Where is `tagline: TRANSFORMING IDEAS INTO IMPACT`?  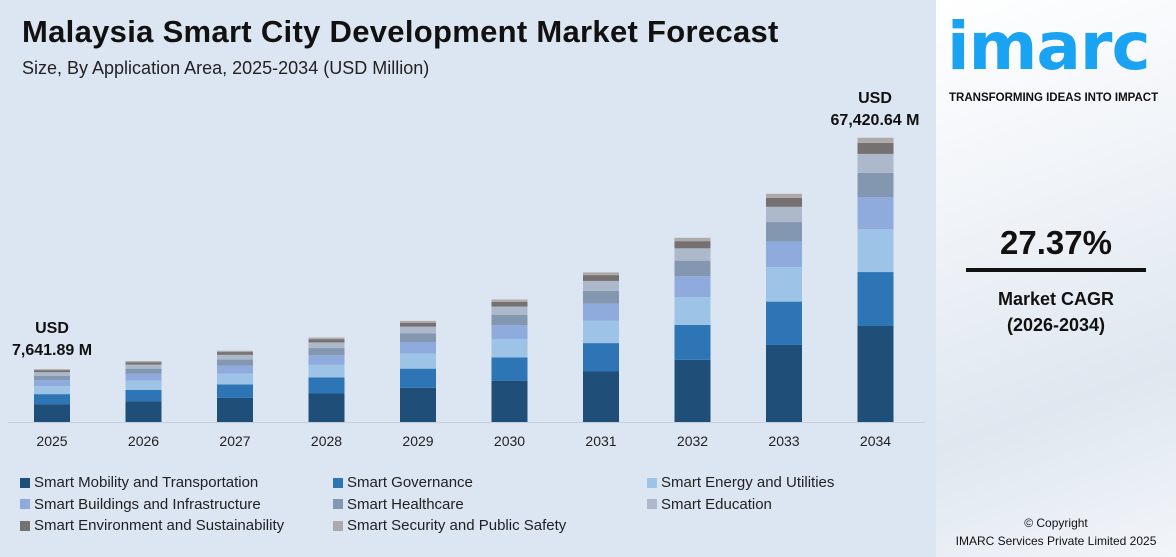
tagline: TRANSFORMING IDEAS INTO IMPACT is located at coordinates (1054, 98).